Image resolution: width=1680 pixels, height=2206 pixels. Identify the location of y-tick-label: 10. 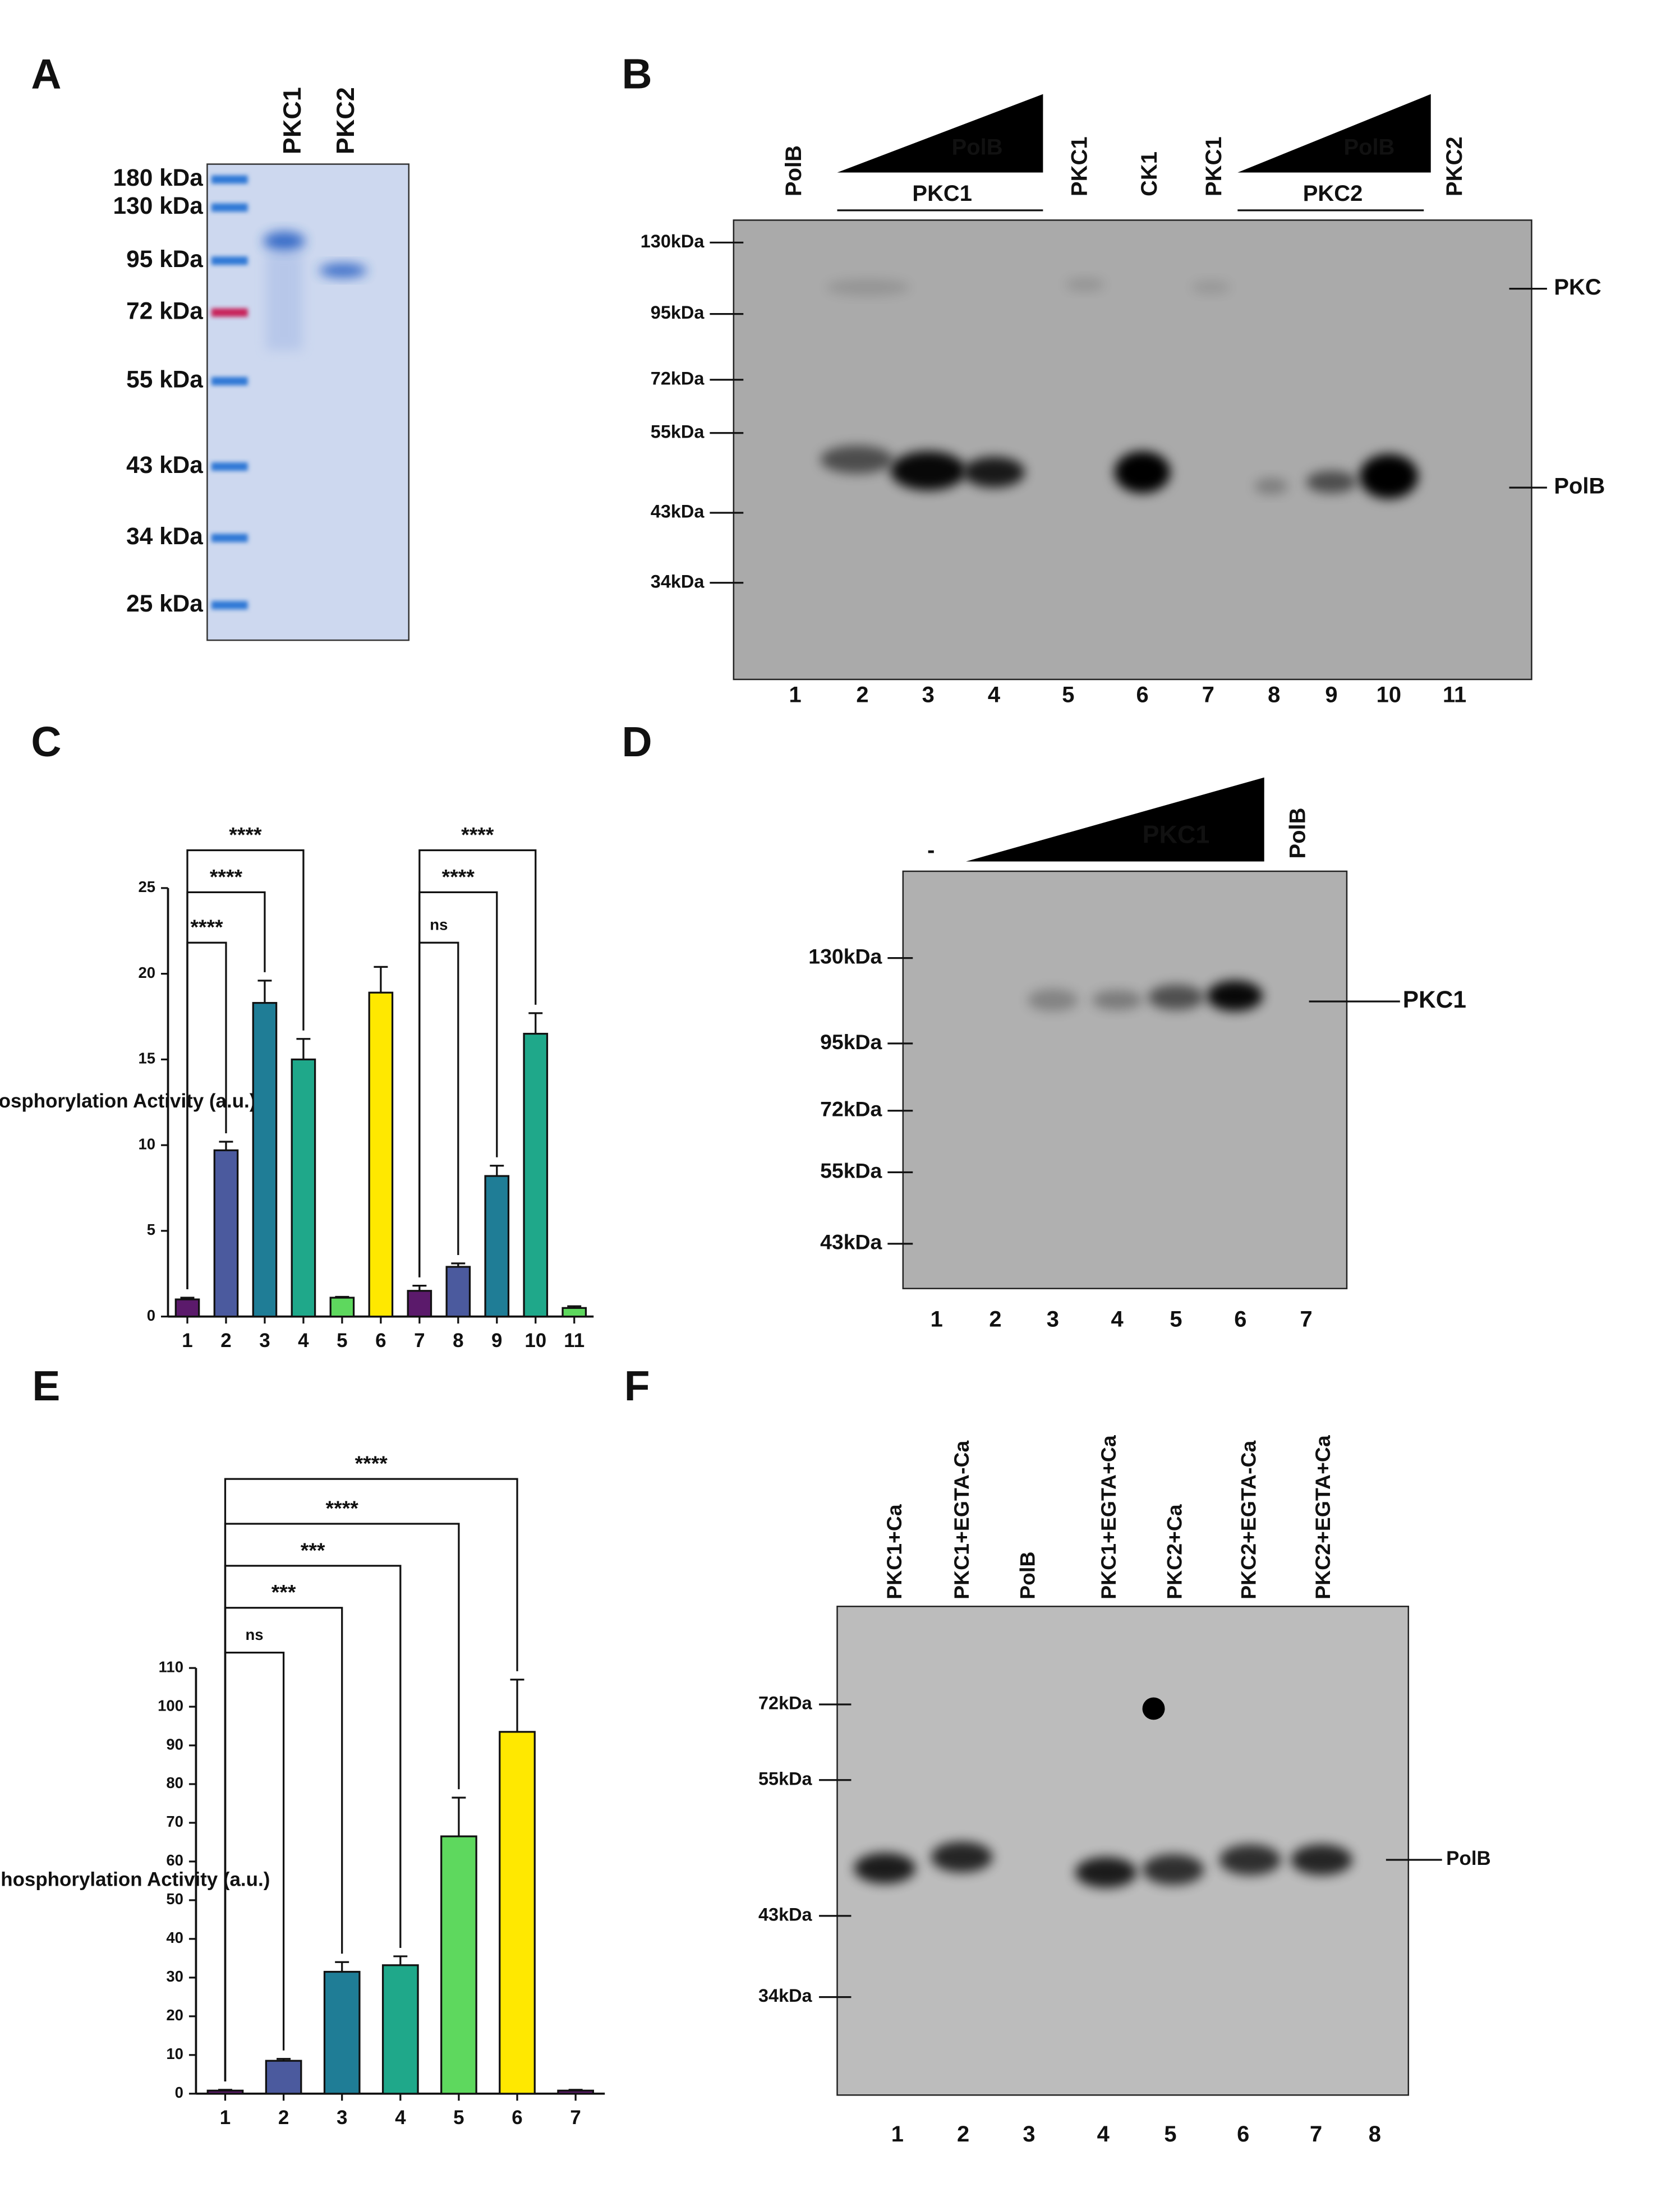
(174, 2053).